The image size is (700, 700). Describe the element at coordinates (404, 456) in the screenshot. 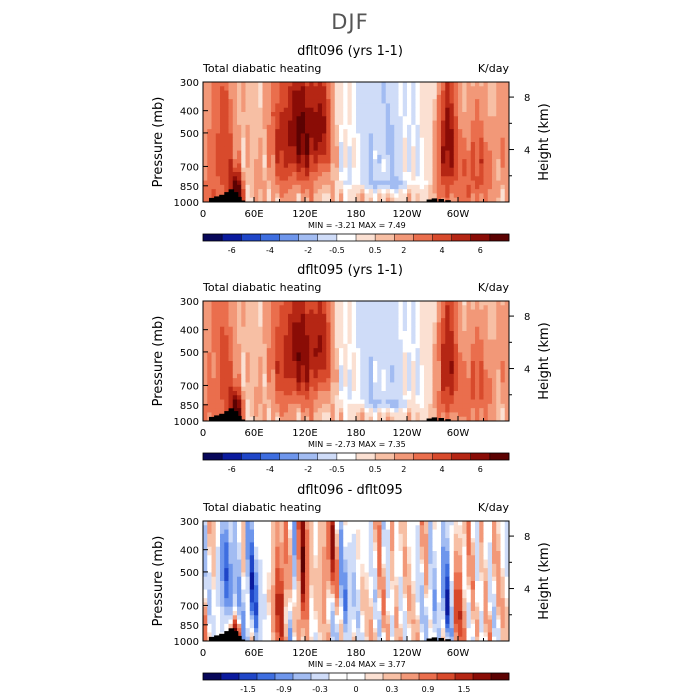

I see `colorbar-swatch` at that location.